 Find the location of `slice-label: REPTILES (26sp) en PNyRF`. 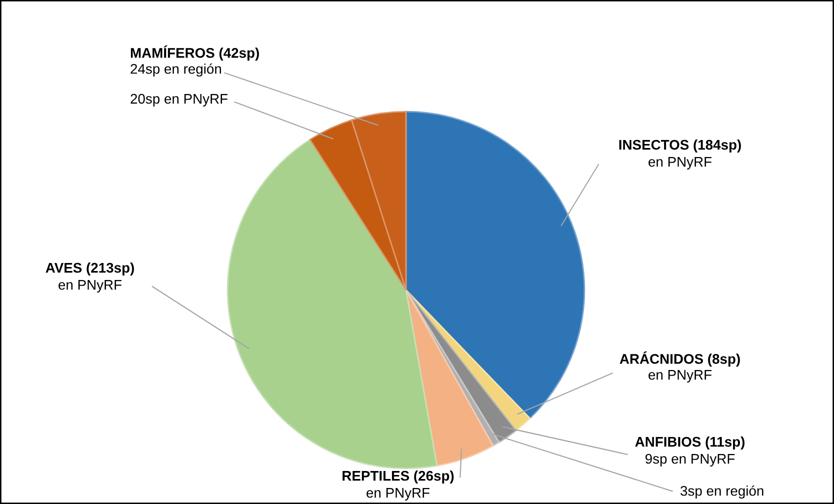

slice-label: REPTILES (26sp) en PNyRF is located at coordinates (398, 485).